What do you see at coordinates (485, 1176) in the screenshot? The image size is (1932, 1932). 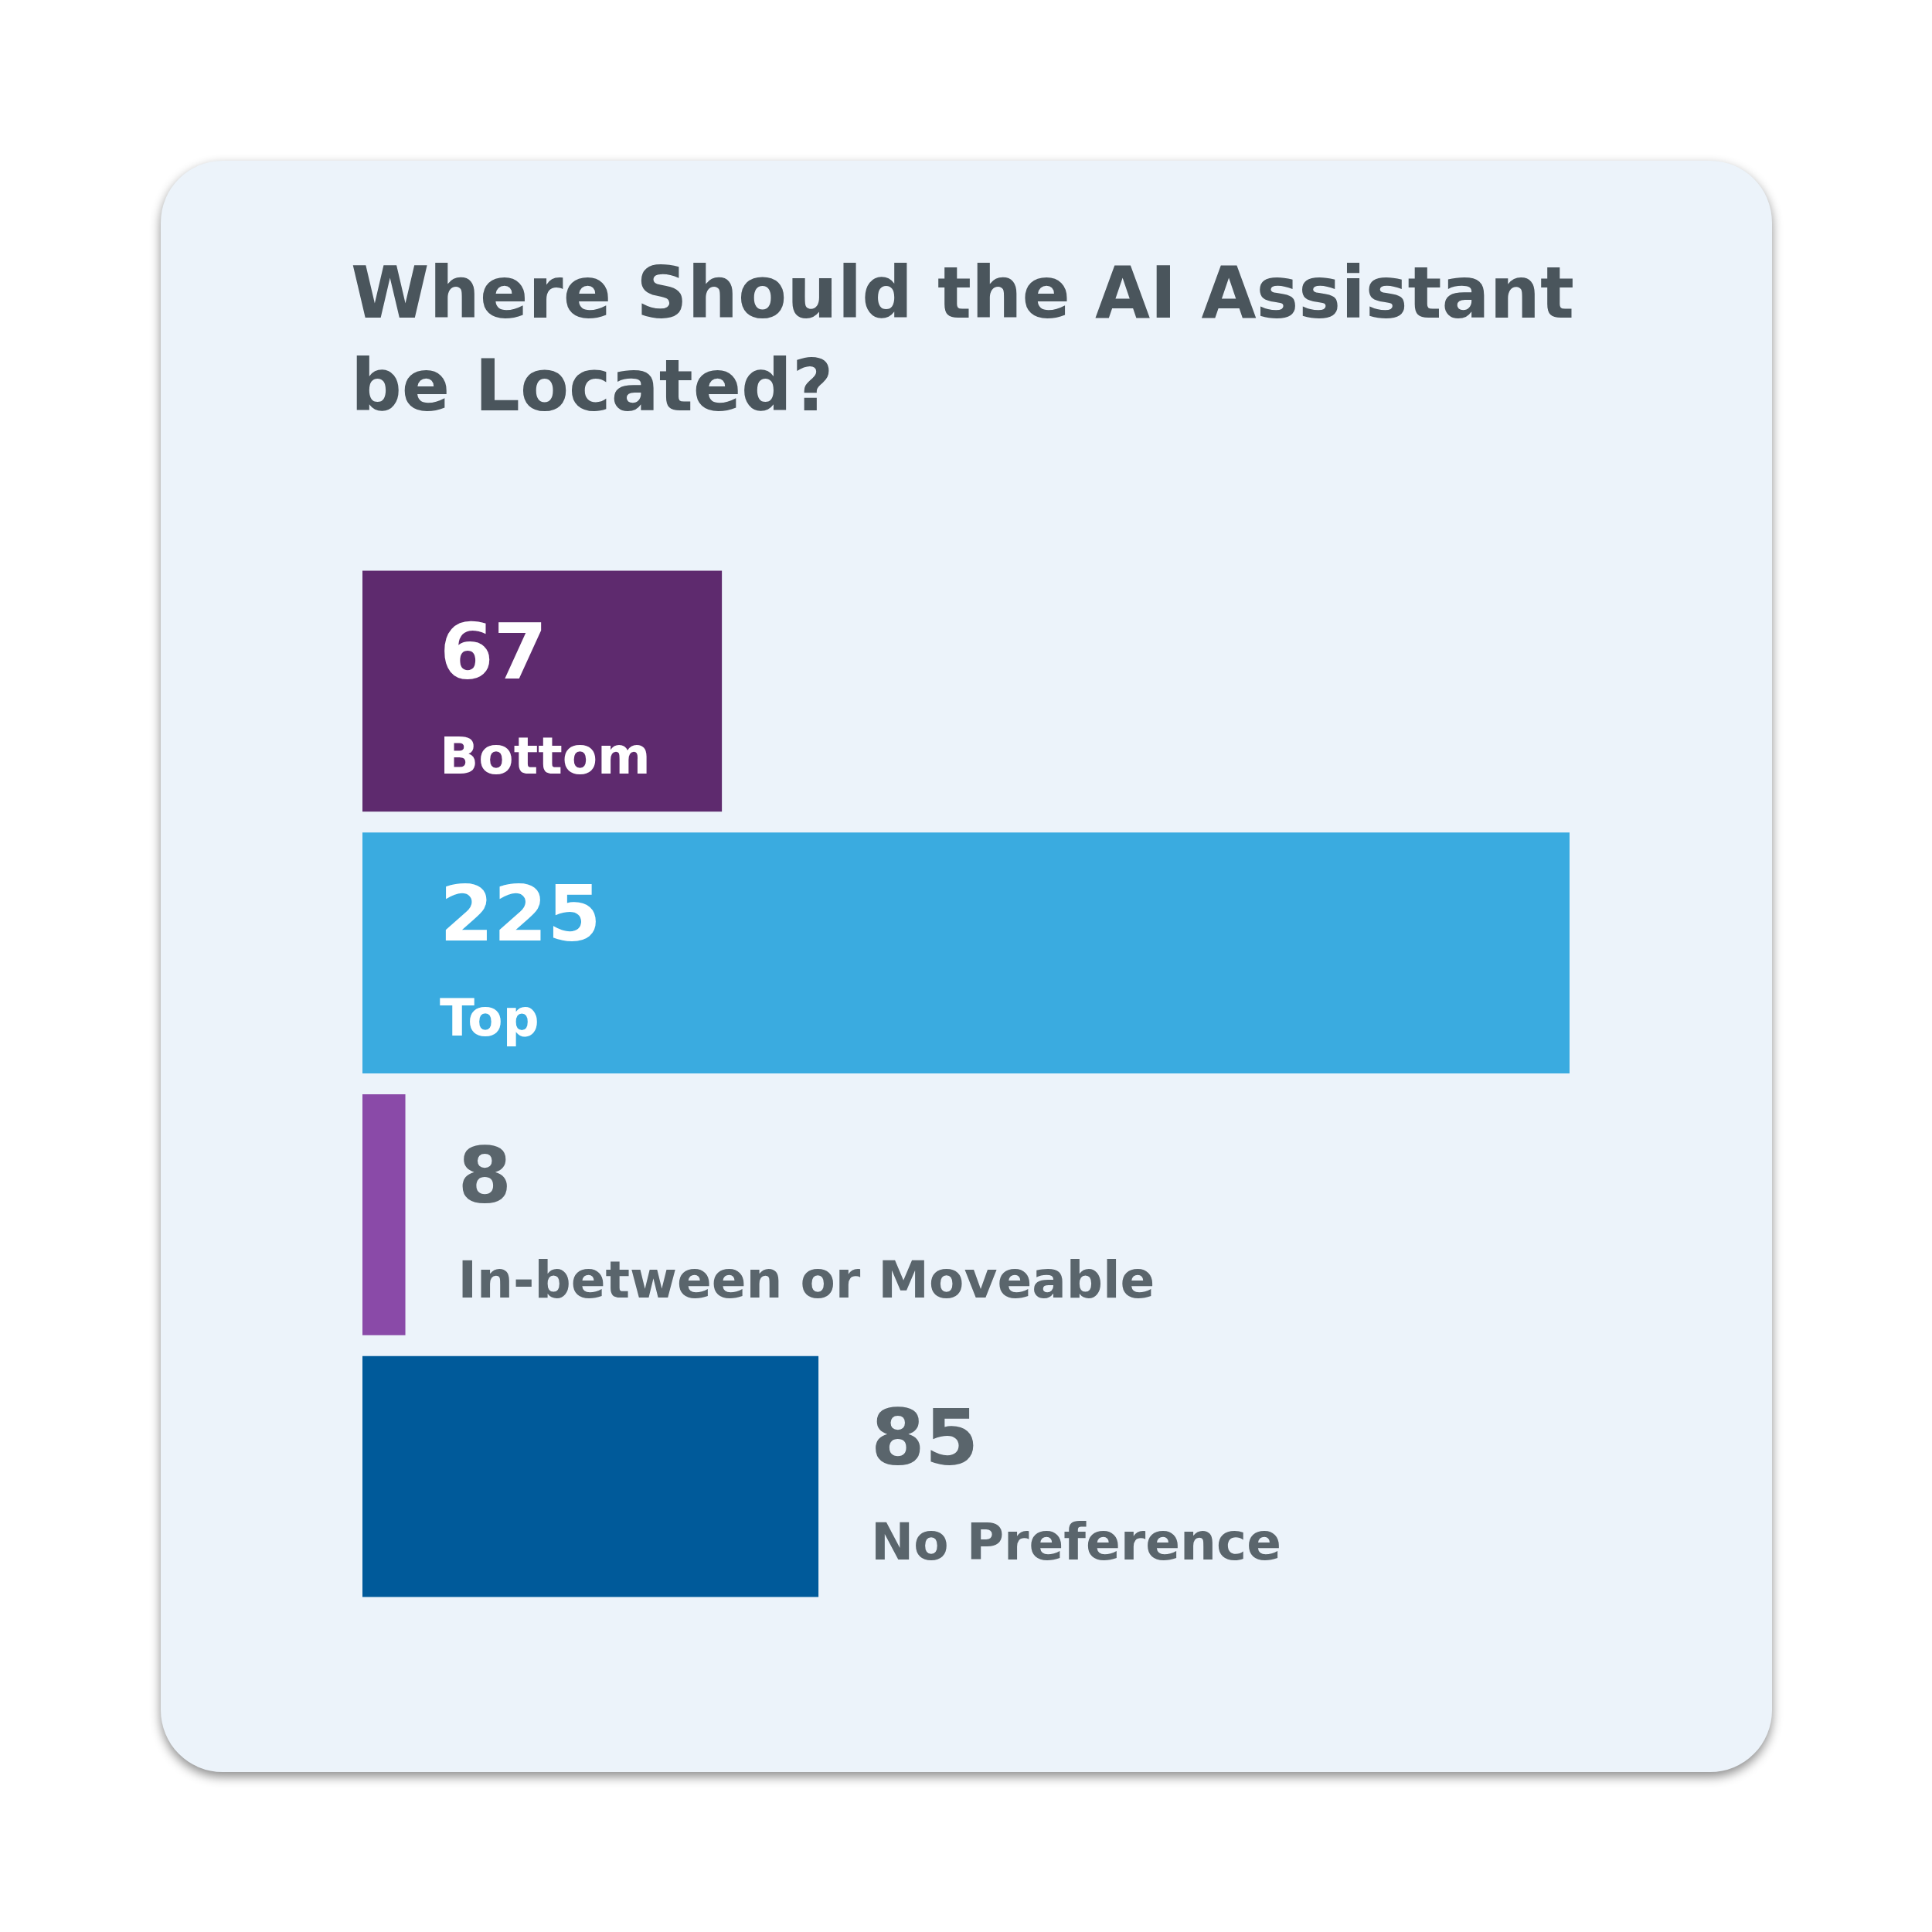 I see `data-label: 8` at bounding box center [485, 1176].